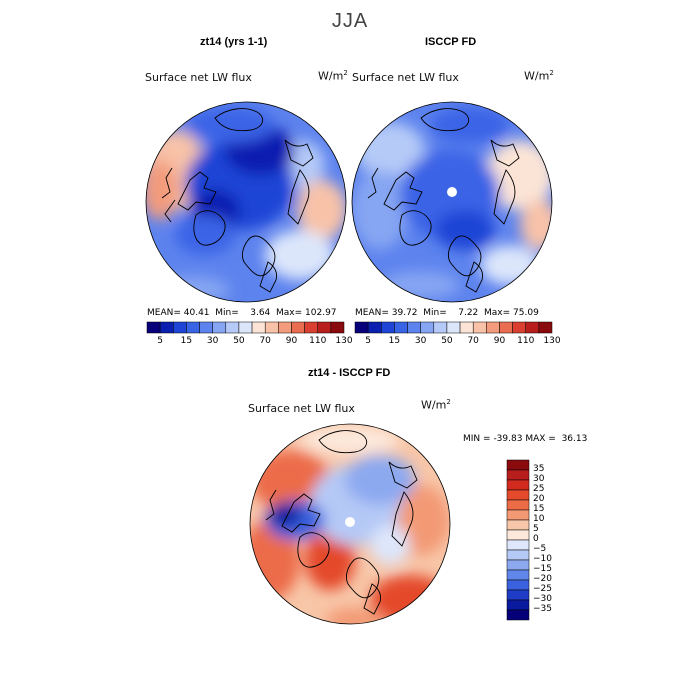 The height and width of the screenshot is (700, 700). Describe the element at coordinates (542, 609) in the screenshot. I see `colorbar-tick-label: −35` at that location.